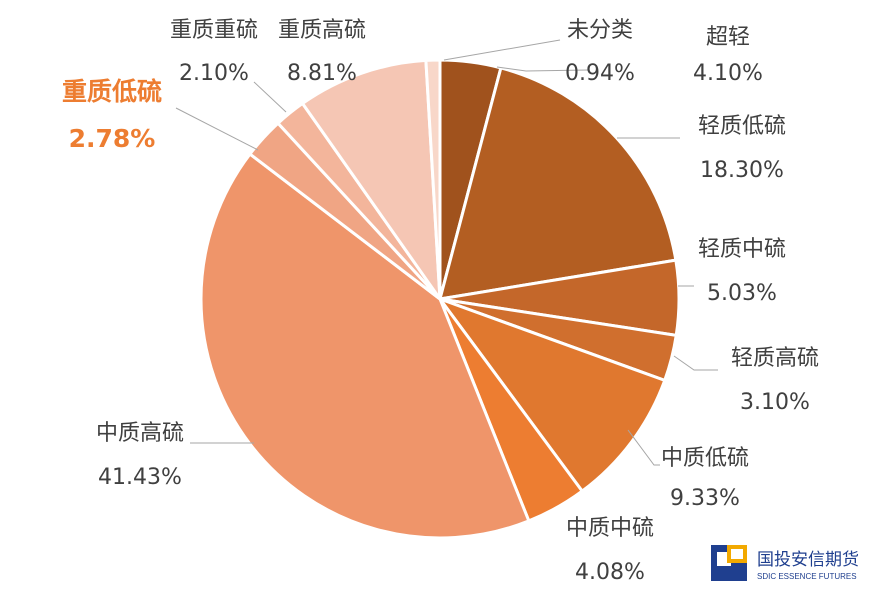  What do you see at coordinates (742, 170) in the screenshot?
I see `slice-value-label: 18.30%` at bounding box center [742, 170].